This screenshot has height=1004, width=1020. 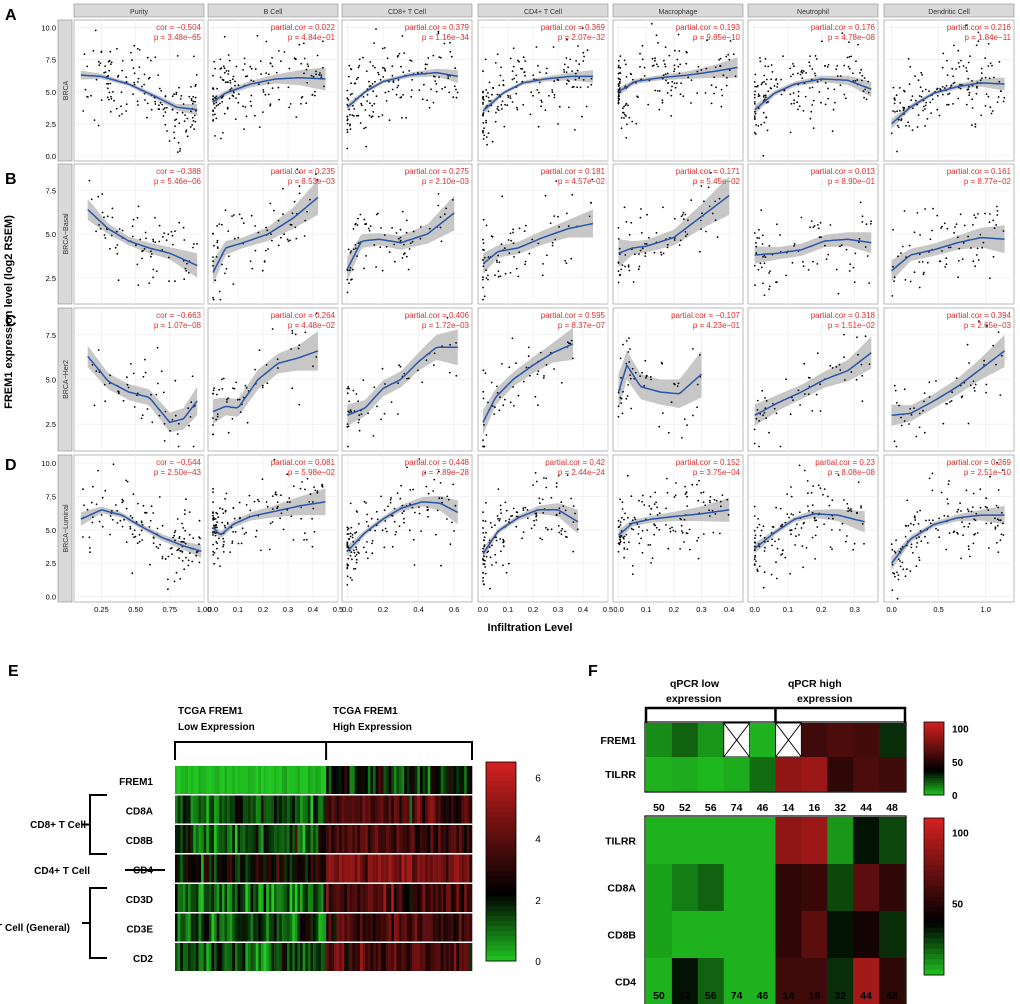 What do you see at coordinates (815, 808) in the screenshot?
I see `column-label: 16` at bounding box center [815, 808].